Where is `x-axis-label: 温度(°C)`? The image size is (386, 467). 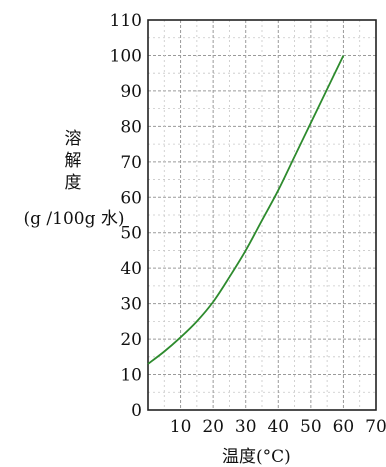
x-axis-label: 温度(°C) is located at coordinates (256, 457).